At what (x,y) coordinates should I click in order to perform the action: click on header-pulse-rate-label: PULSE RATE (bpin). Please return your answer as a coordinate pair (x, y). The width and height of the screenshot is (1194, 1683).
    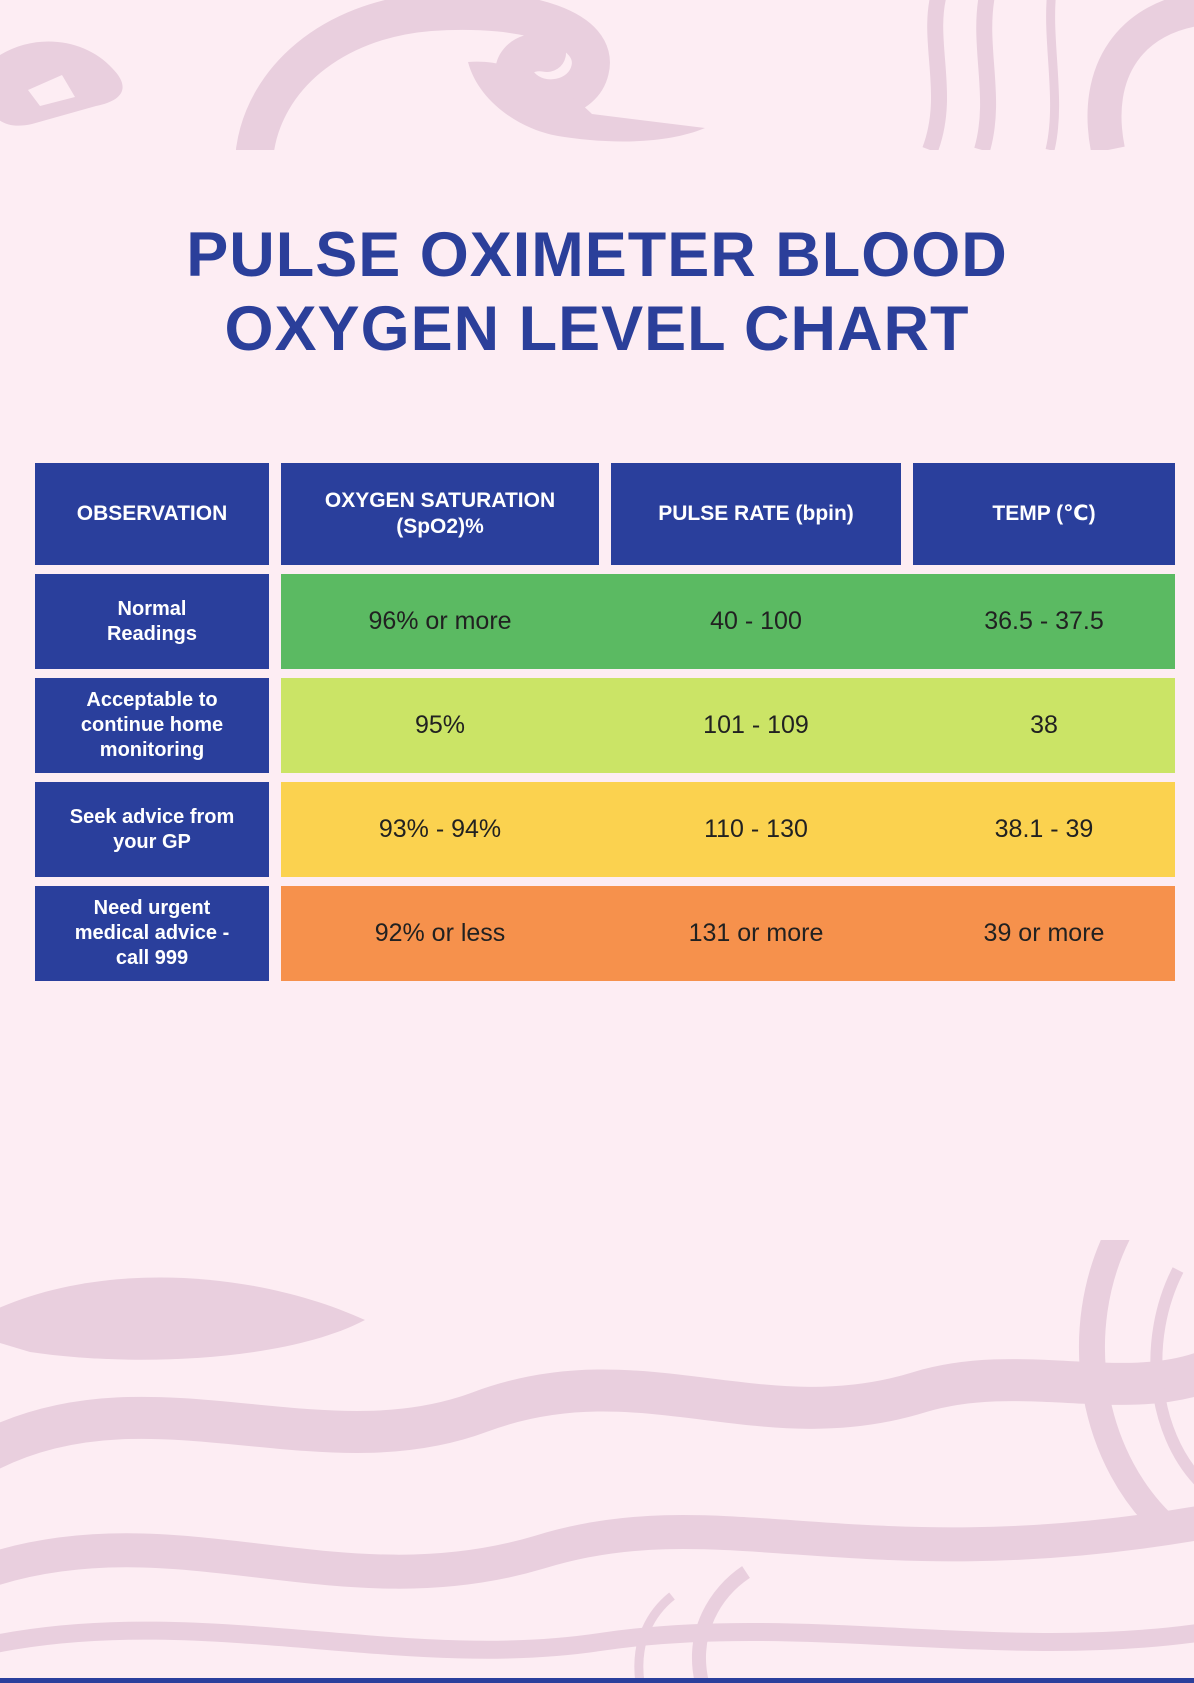
    Looking at the image, I should click on (756, 513).